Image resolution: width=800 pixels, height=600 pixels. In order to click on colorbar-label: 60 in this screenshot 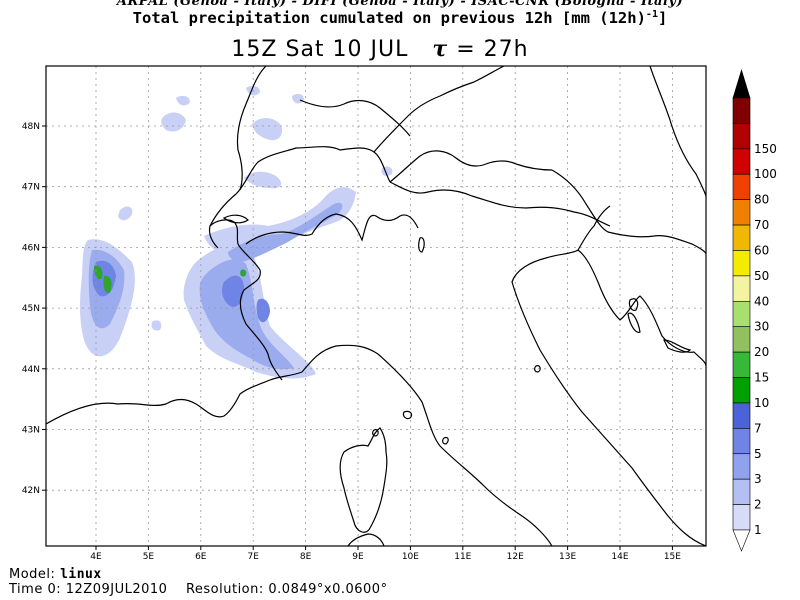, I will do `click(761, 250)`.